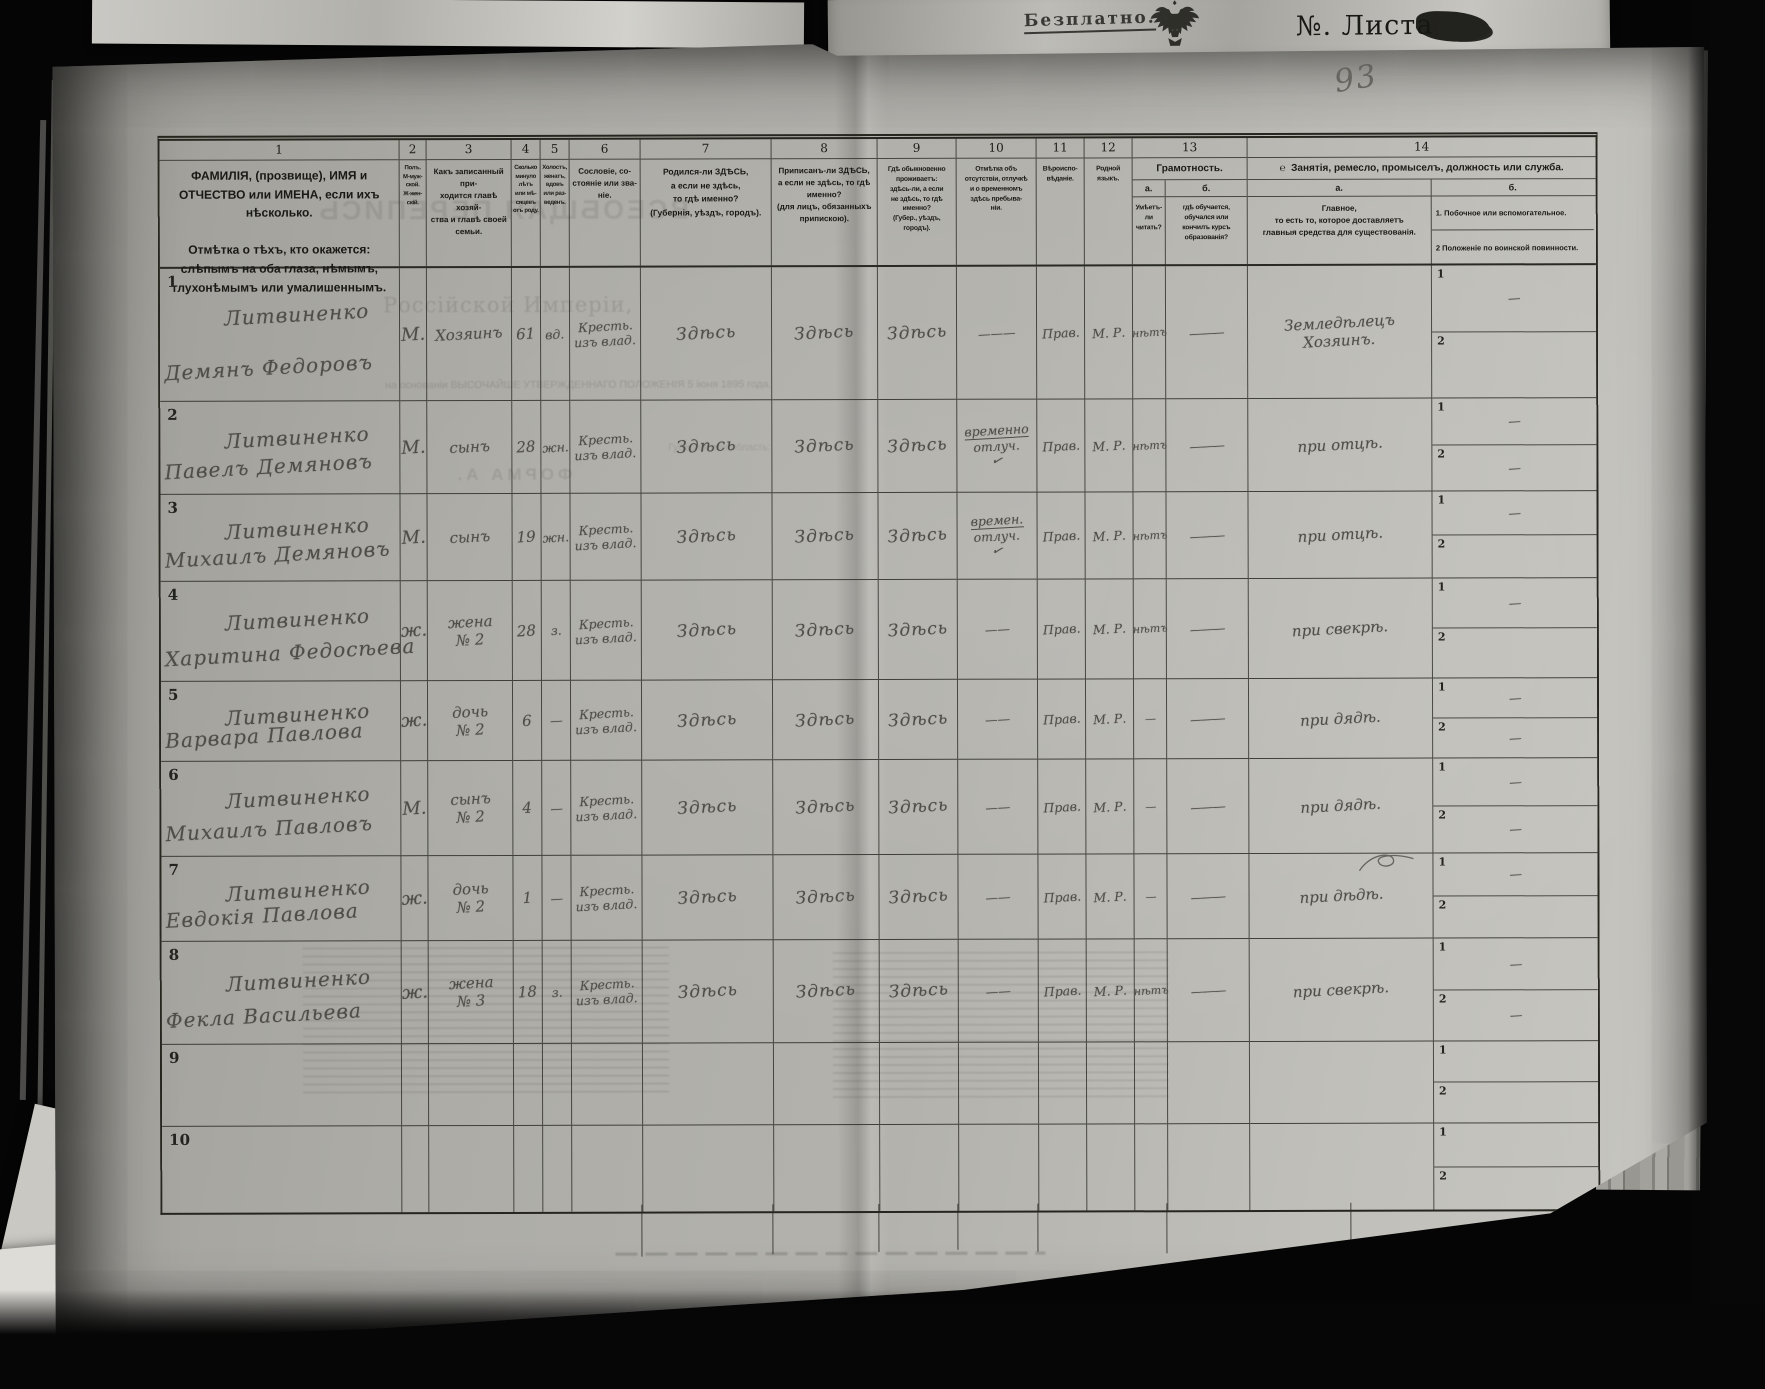 This screenshot has width=1765, height=1389. Describe the element at coordinates (1149, 231) in the screenshot. I see `header-text: Умѣетъ- ли читать?` at that location.